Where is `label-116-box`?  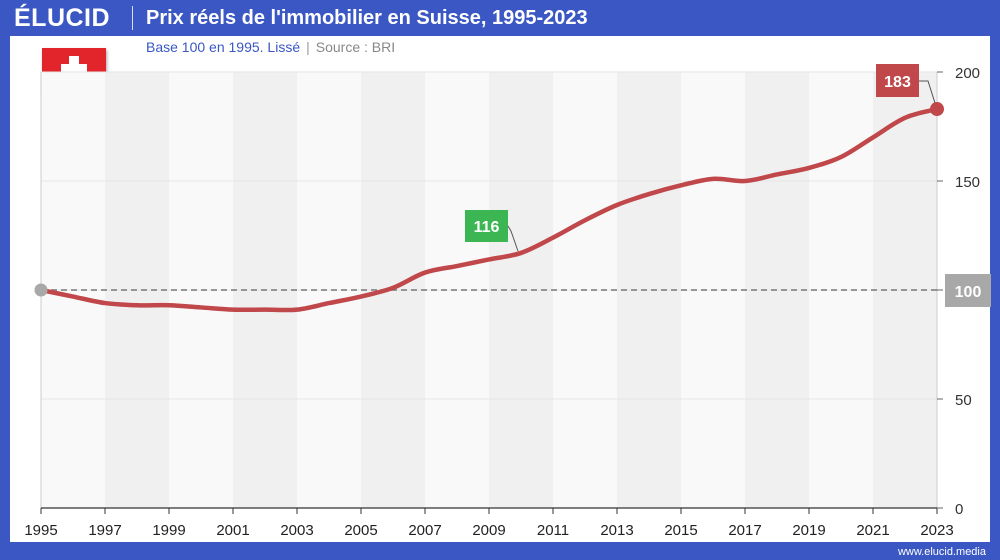 label-116-box is located at coordinates (486, 226).